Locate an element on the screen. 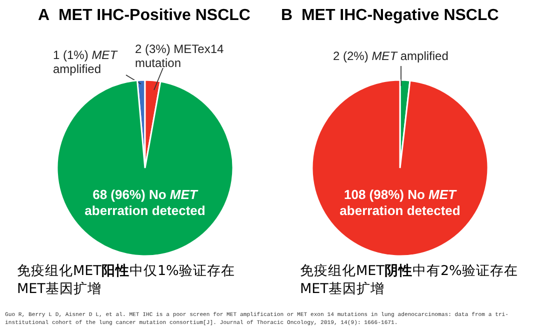 This screenshot has height=328, width=552. slice-label: 1 (1%) MET amplified is located at coordinates (86, 62).